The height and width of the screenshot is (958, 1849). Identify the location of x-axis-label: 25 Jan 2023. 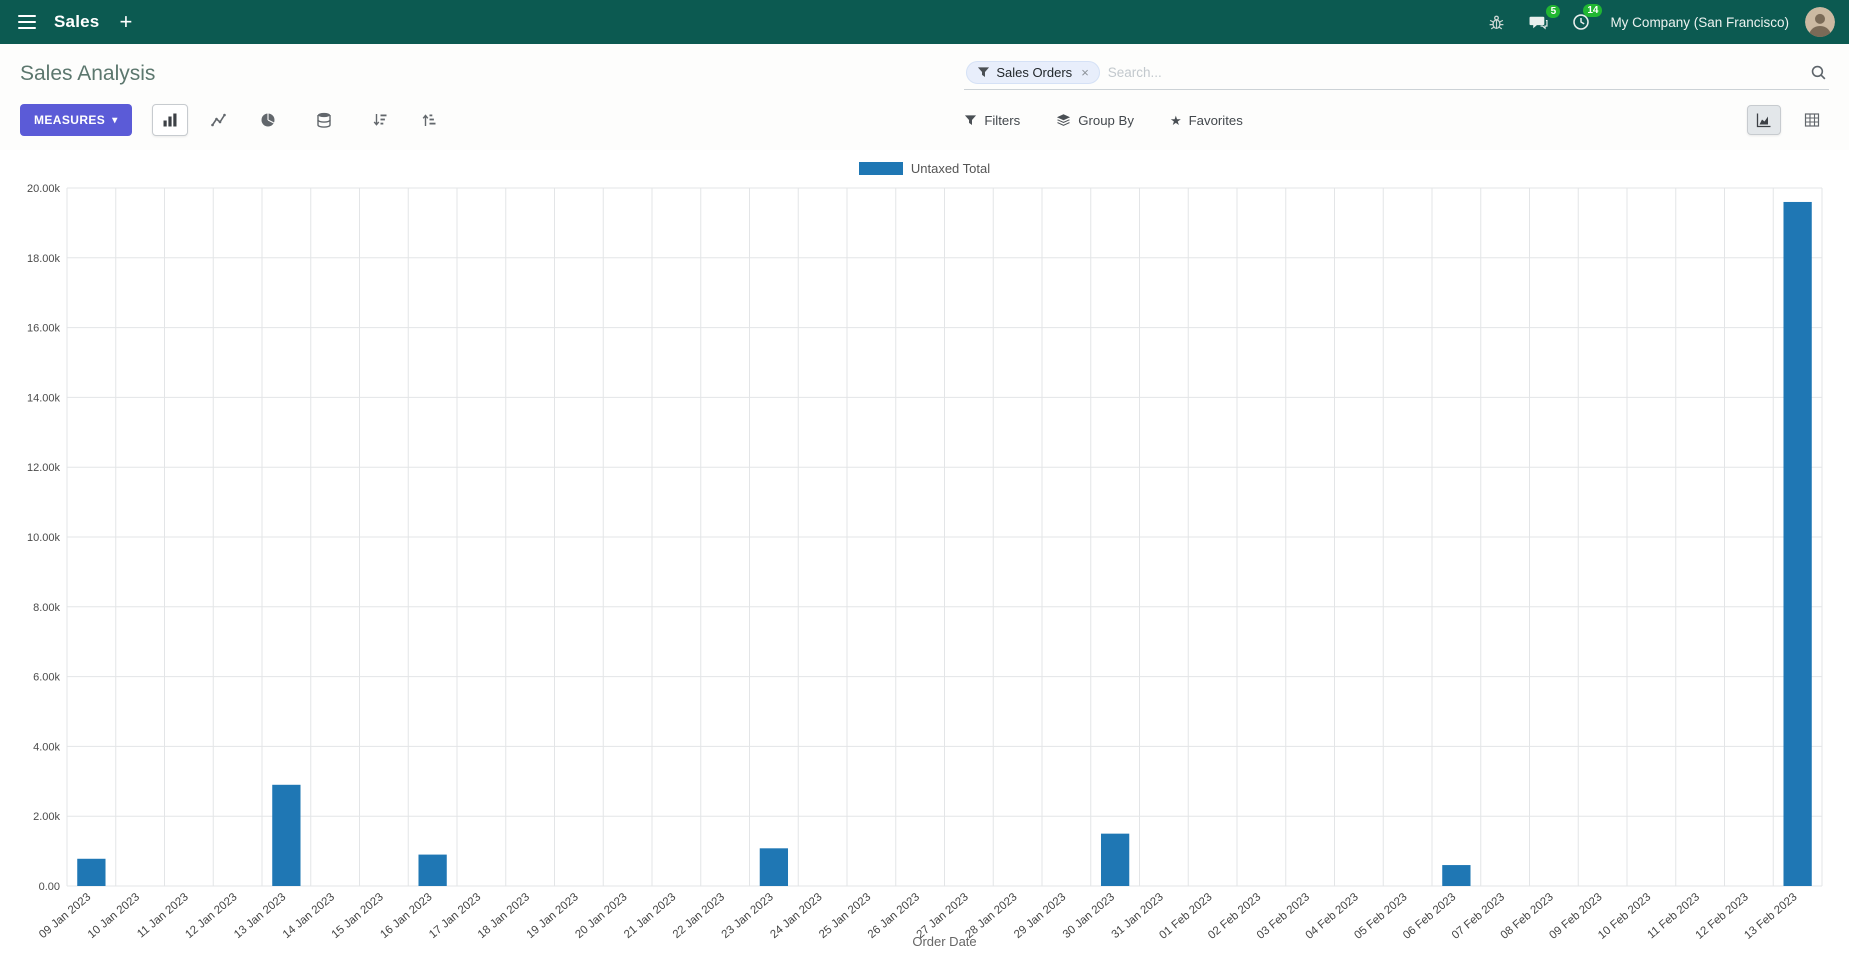
(845, 916).